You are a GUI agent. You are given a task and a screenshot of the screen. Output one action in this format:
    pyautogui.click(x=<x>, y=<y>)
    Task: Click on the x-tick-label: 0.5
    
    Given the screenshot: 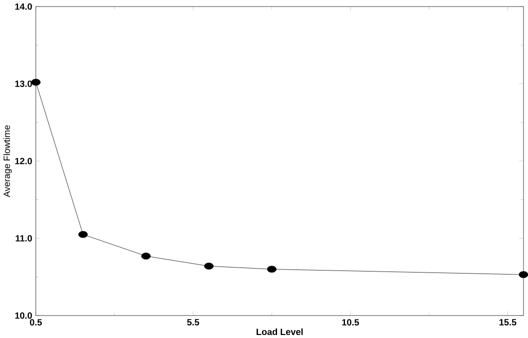 What is the action you would take?
    pyautogui.click(x=36, y=322)
    